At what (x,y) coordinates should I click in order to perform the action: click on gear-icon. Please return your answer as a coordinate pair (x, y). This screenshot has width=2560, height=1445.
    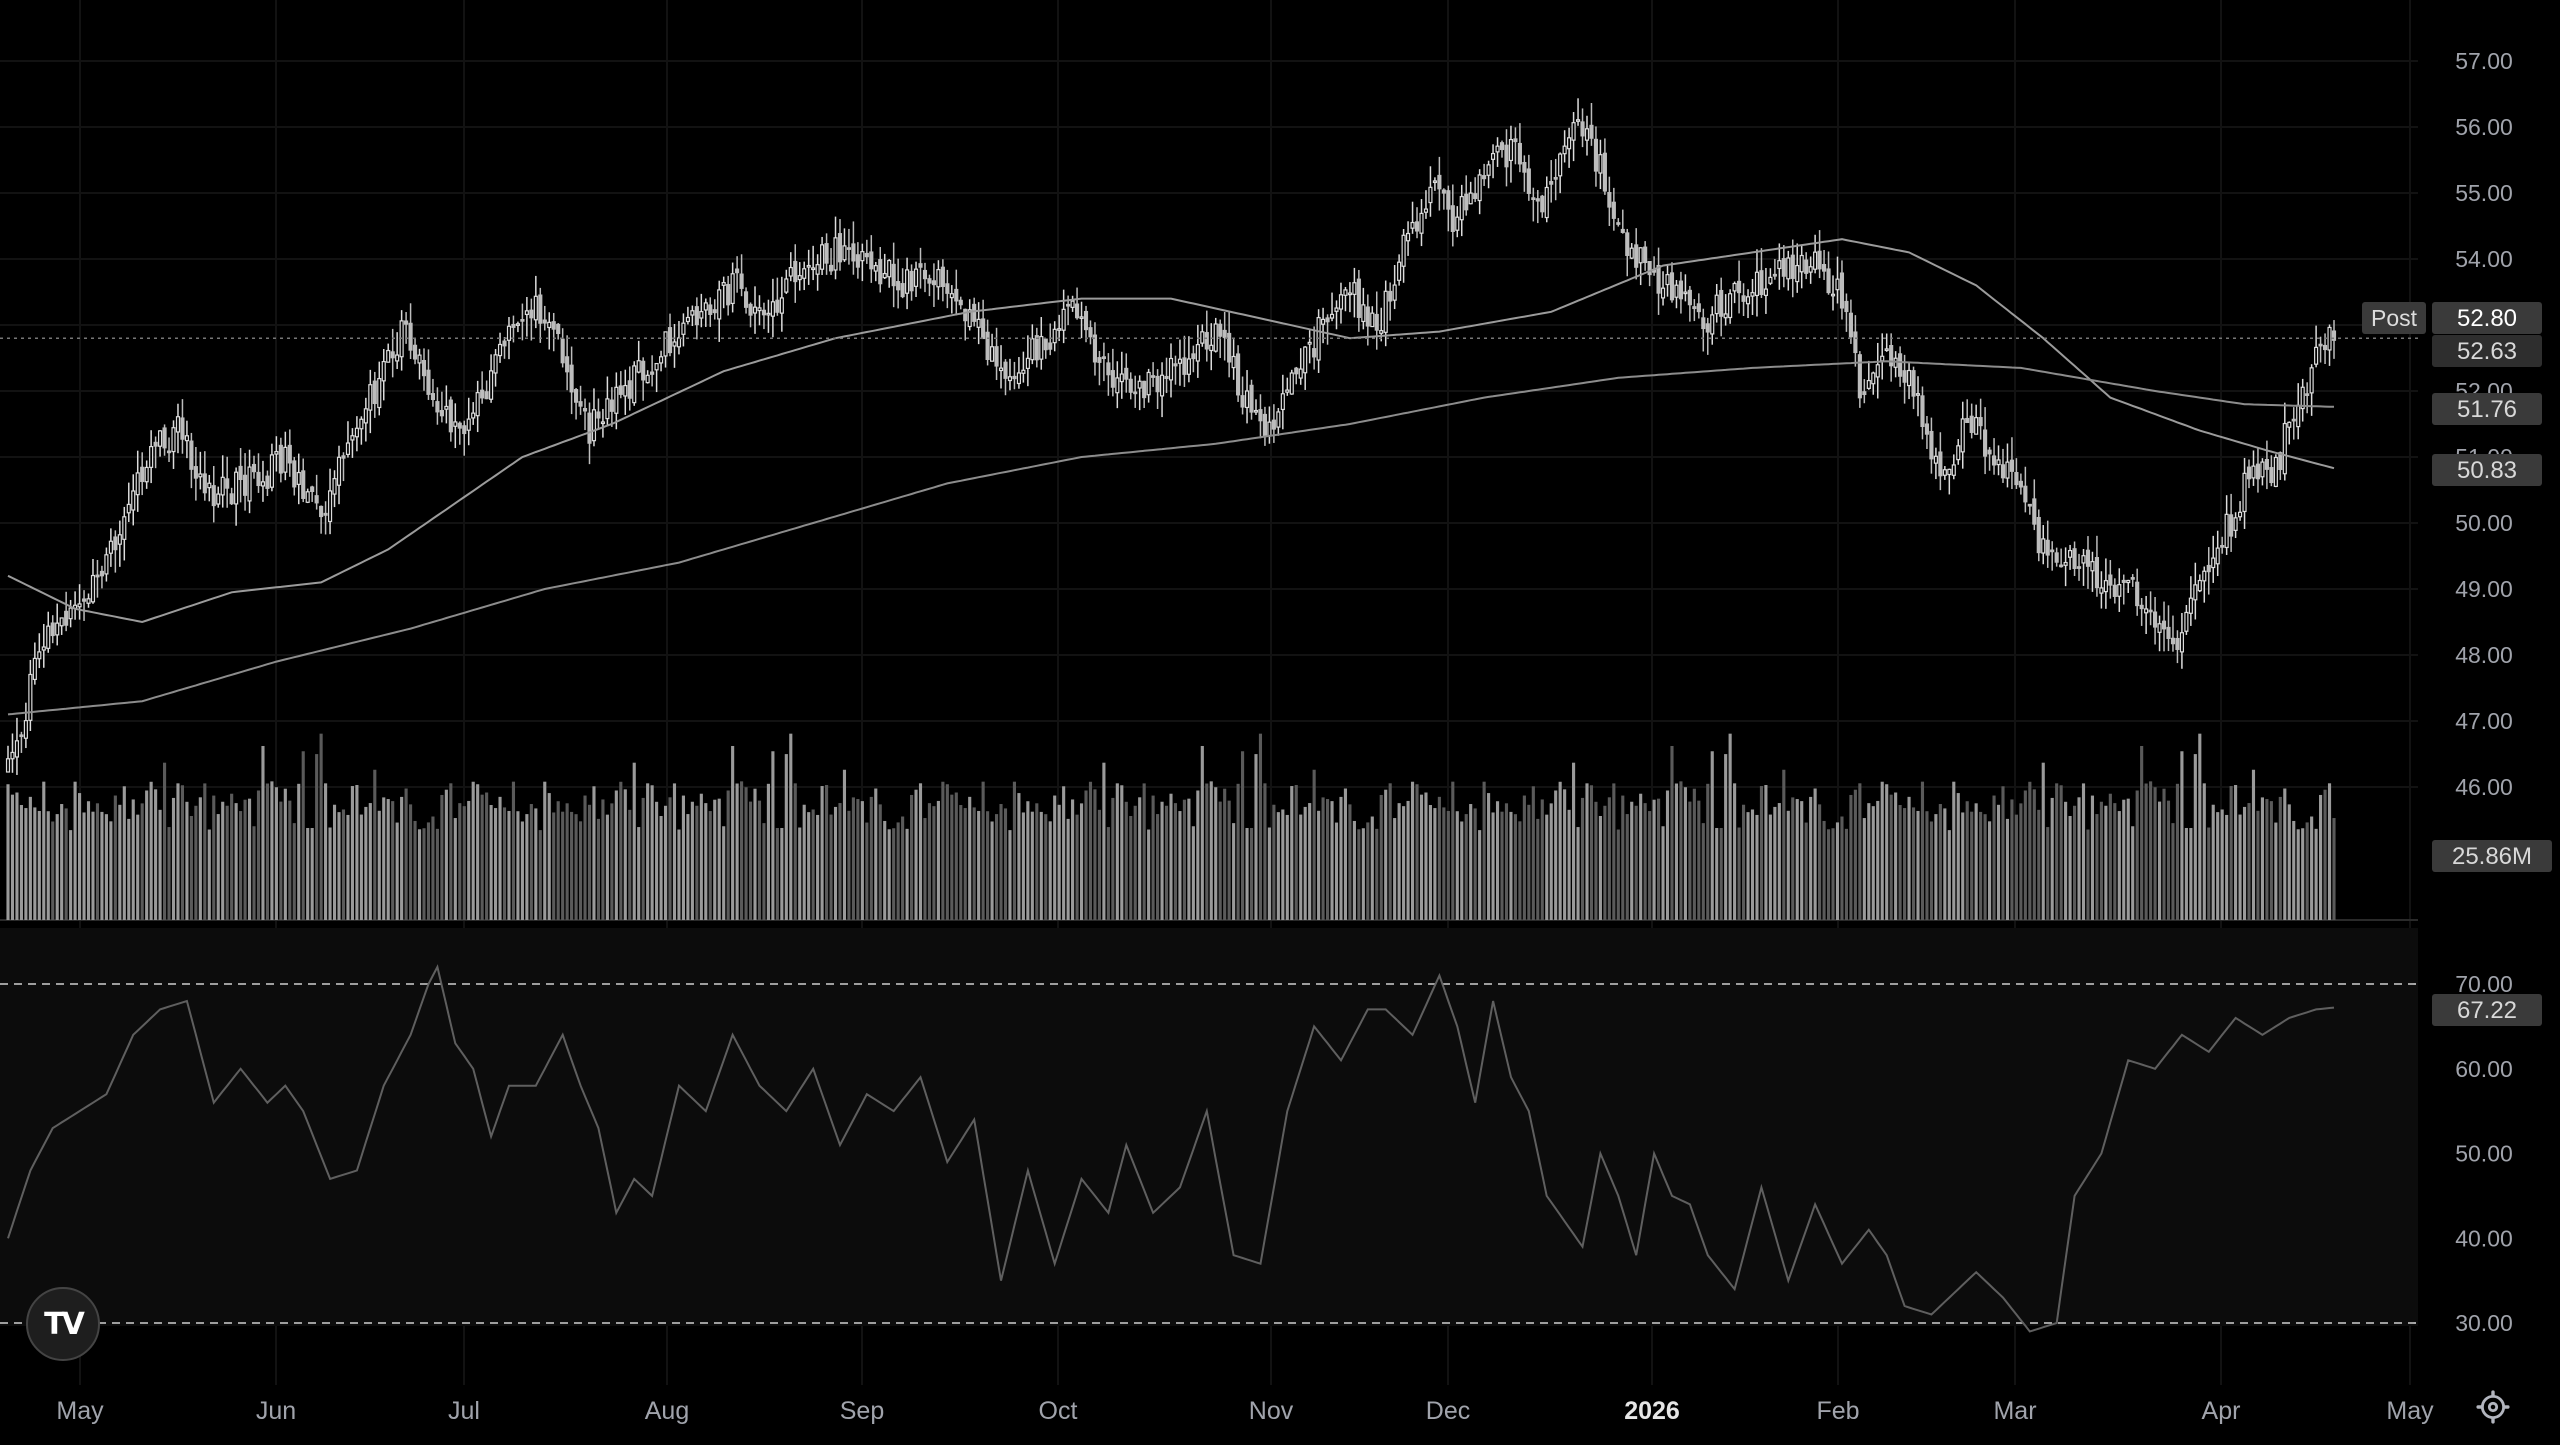
    Looking at the image, I should click on (2493, 1407).